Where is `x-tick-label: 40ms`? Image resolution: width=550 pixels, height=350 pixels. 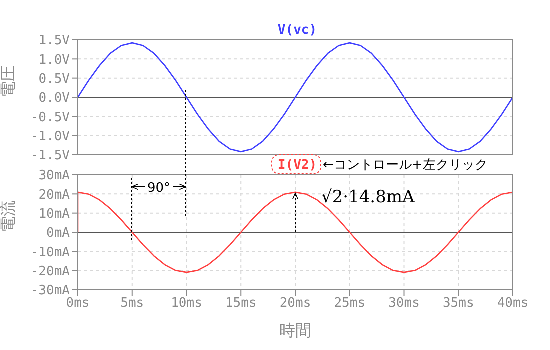
x-tick-label: 40ms is located at coordinates (513, 304).